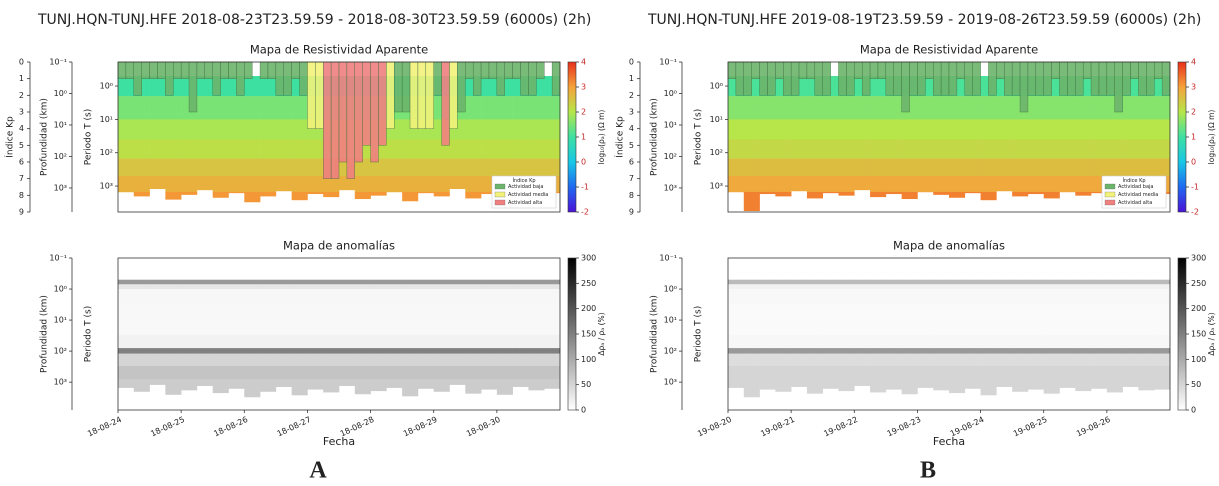  Describe the element at coordinates (670, 187) in the screenshot. I see `depth-tick-label: 10³` at that location.